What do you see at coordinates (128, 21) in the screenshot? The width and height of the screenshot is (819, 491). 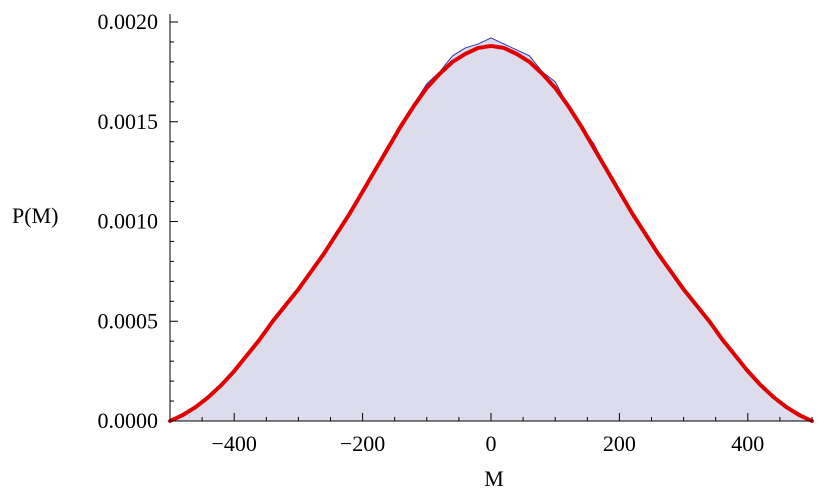 I see `y-tick-label: 0.0020` at bounding box center [128, 21].